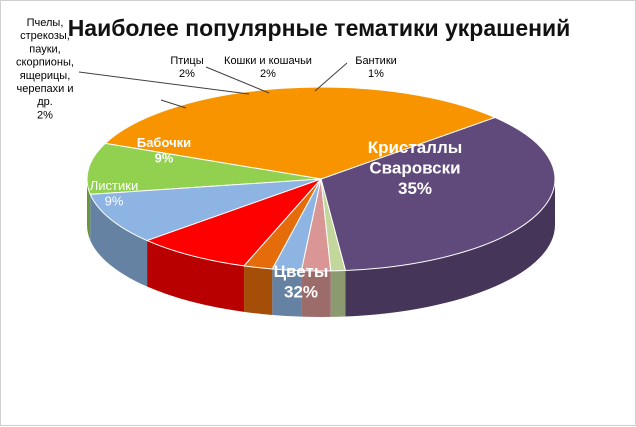  Describe the element at coordinates (45, 102) in the screenshot. I see `slice-name-label: др.` at that location.